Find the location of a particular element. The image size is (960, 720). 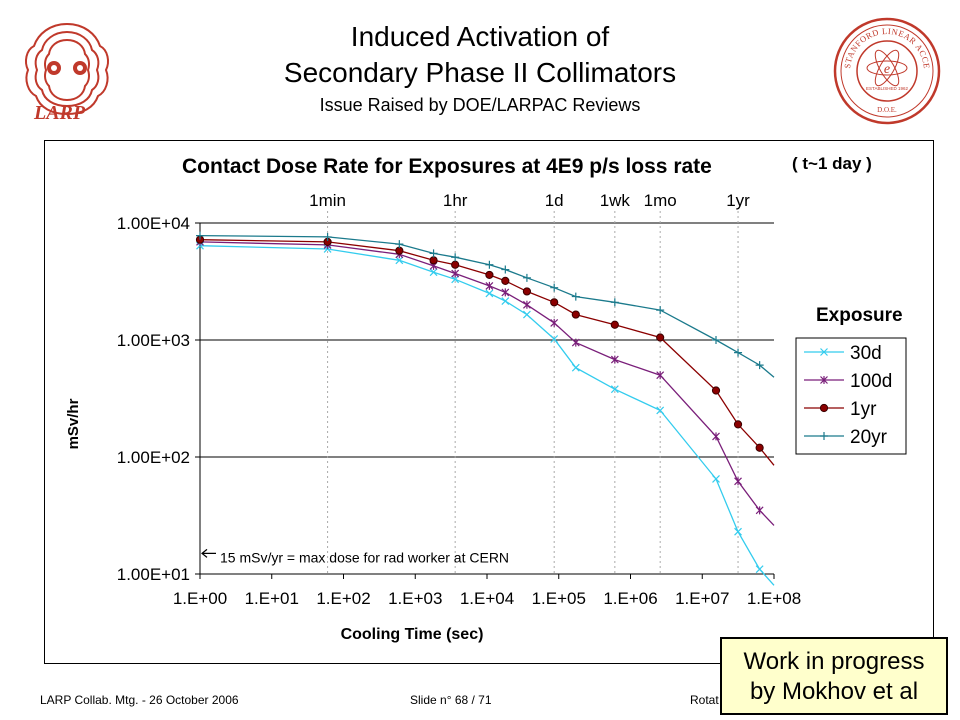

y-tick-label: 1.00E+01 is located at coordinates (153, 574).